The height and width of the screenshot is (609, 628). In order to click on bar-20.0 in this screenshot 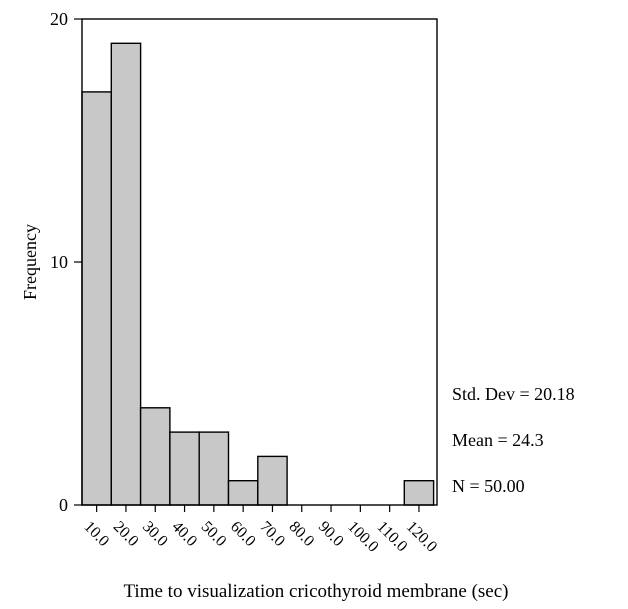, I will do `click(126, 274)`.